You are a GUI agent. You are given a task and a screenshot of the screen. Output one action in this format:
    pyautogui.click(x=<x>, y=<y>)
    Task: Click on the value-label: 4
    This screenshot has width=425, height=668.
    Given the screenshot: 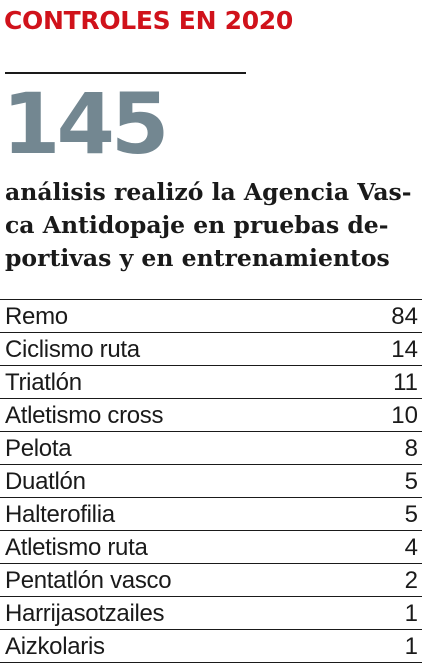 What is the action you would take?
    pyautogui.click(x=411, y=547)
    